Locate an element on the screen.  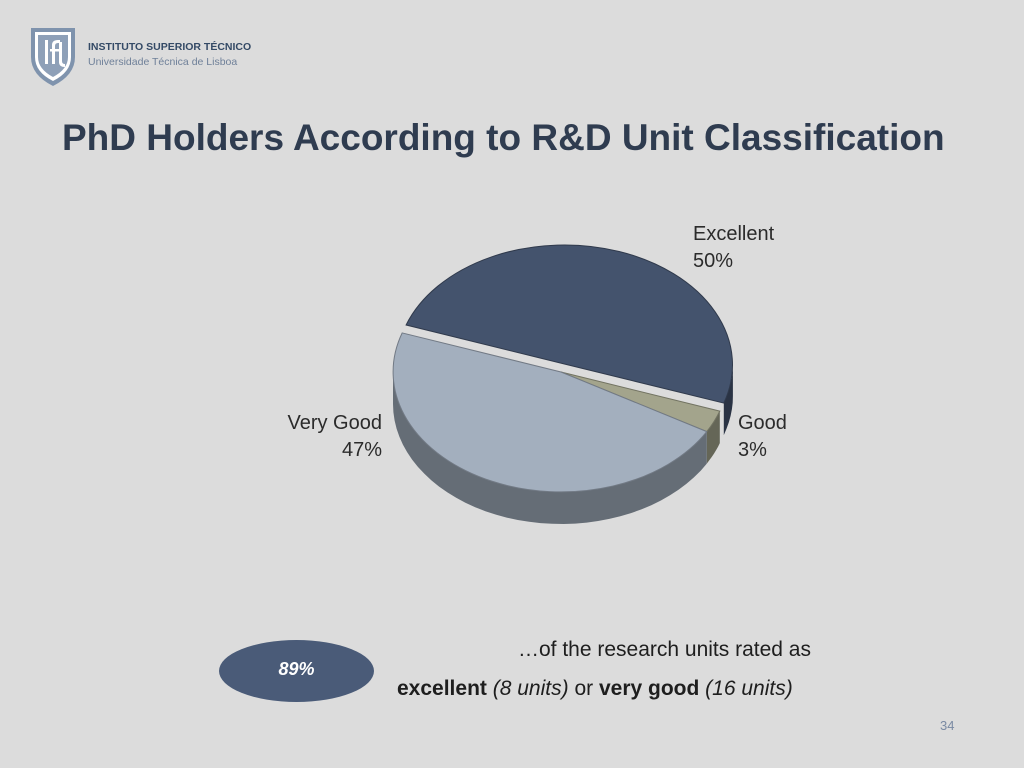
label-excellent: Excellent 50% is located at coordinates (733, 248).